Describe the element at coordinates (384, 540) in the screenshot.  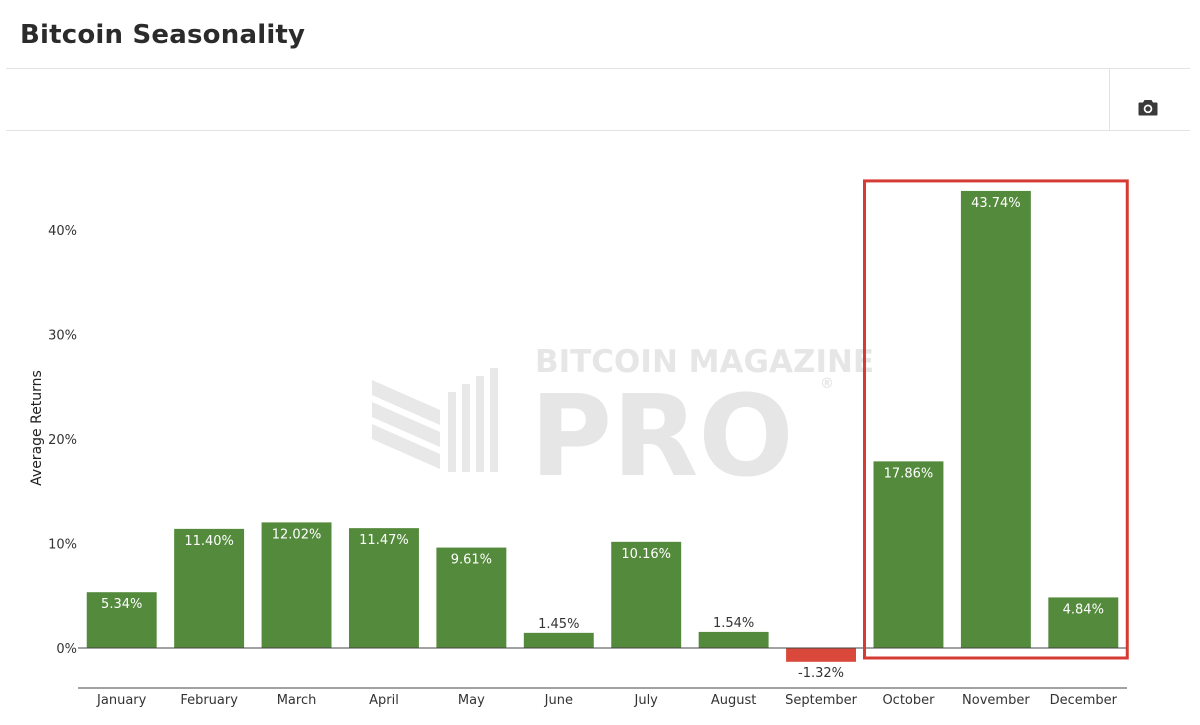
I see `data-label-april: 11.47%` at that location.